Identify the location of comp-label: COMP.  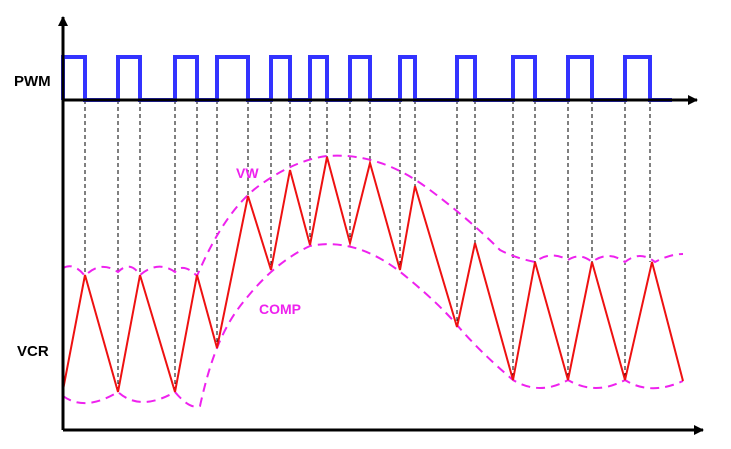
(280, 309).